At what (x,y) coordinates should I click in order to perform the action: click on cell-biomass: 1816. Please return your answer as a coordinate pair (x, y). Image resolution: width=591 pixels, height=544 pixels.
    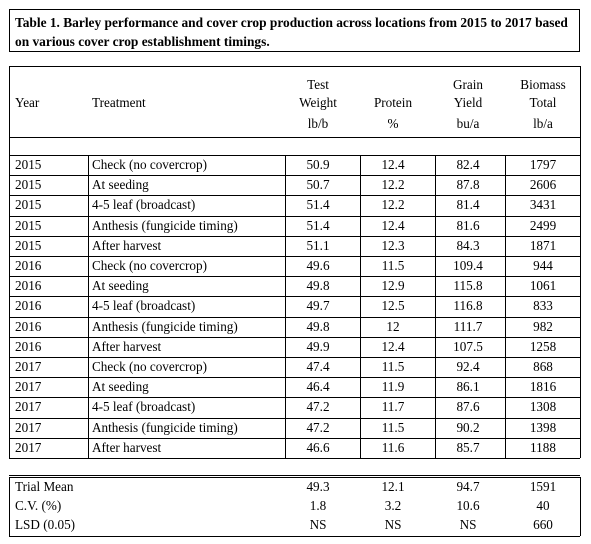
    Looking at the image, I should click on (543, 386).